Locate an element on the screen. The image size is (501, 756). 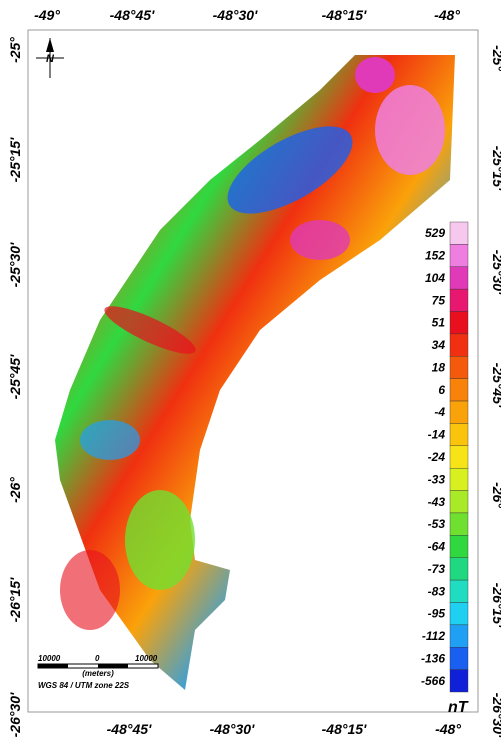
legend-label: 34 is located at coordinates (439, 345).